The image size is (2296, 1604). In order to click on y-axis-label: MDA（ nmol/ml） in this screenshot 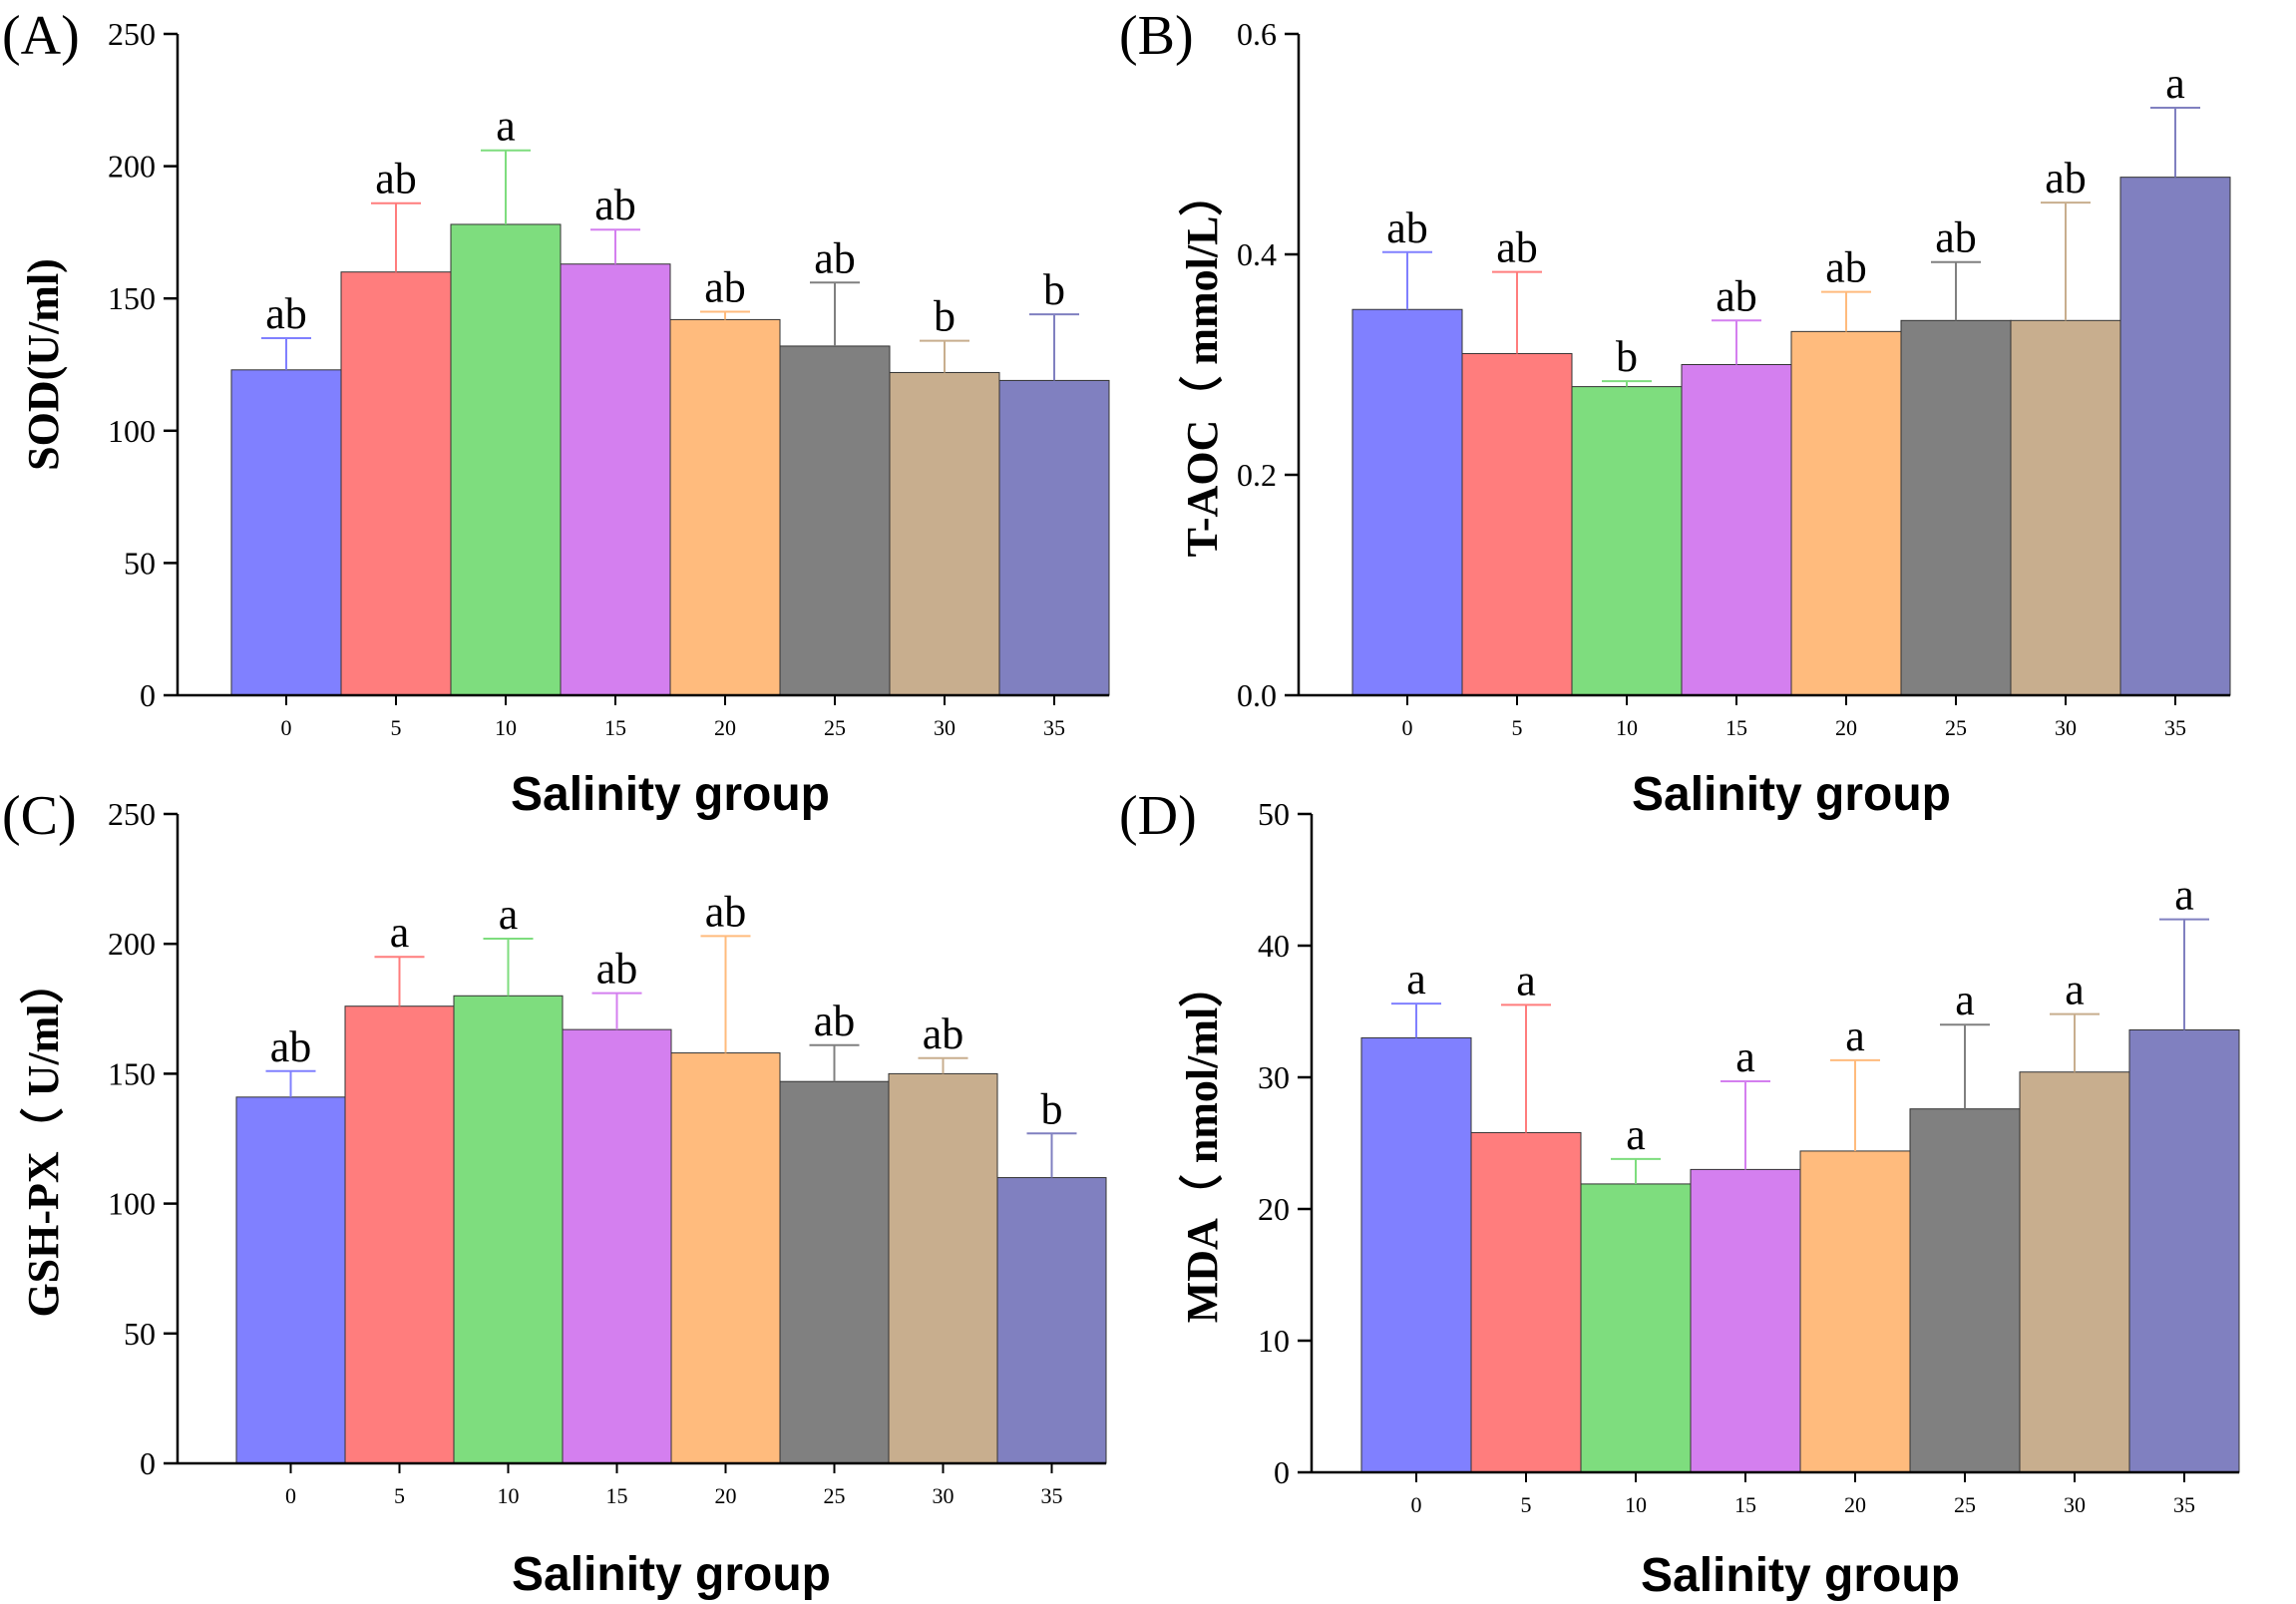, I will do `click(1202, 1144)`.